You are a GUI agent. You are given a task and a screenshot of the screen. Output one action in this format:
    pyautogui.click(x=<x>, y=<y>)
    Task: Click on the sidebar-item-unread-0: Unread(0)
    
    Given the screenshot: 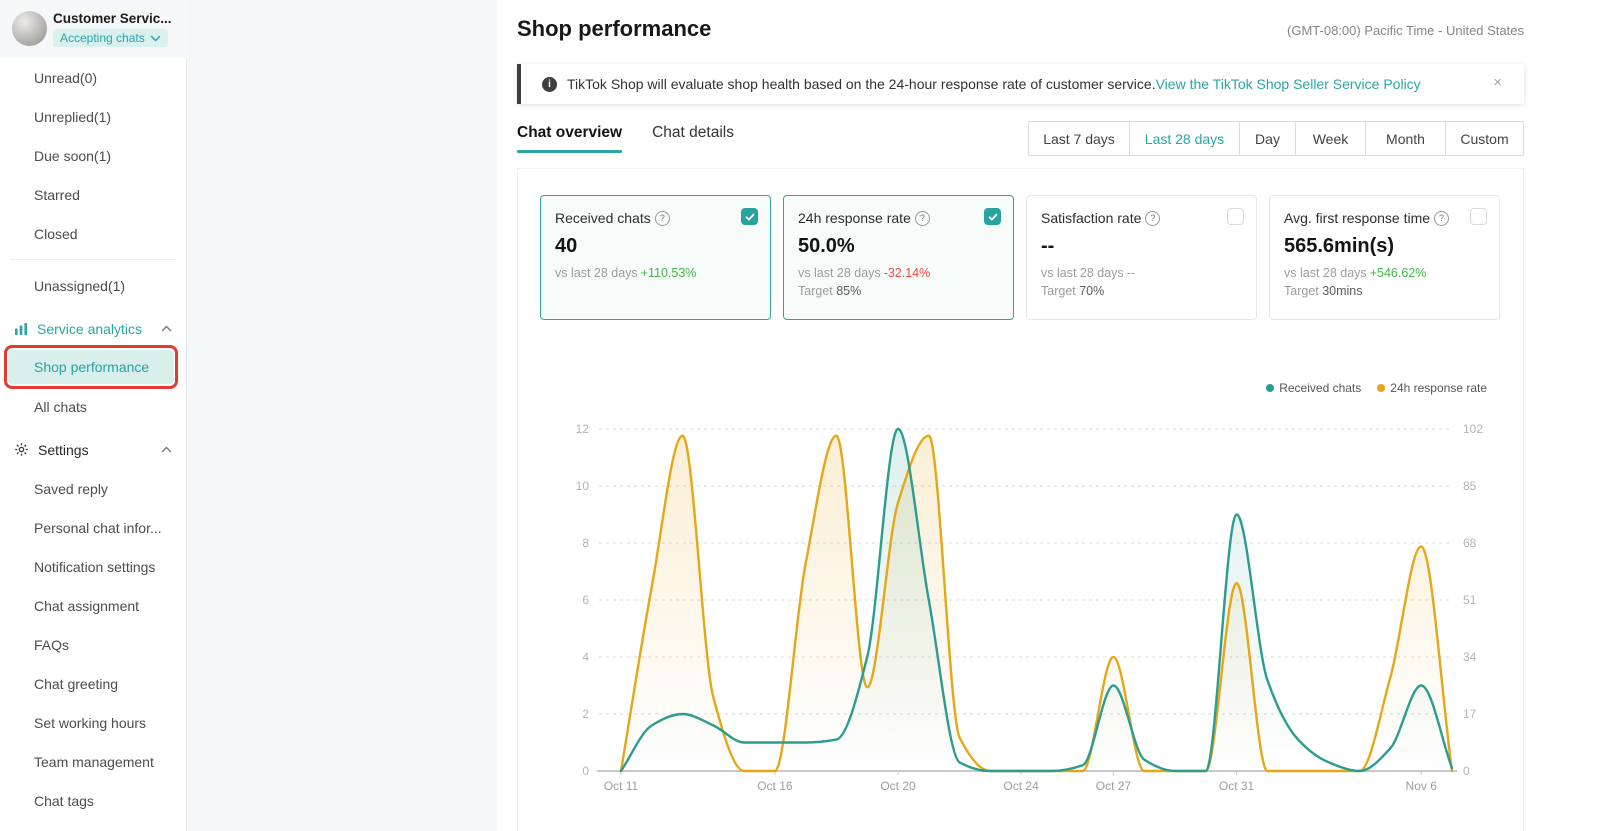 What is the action you would take?
    pyautogui.click(x=93, y=77)
    